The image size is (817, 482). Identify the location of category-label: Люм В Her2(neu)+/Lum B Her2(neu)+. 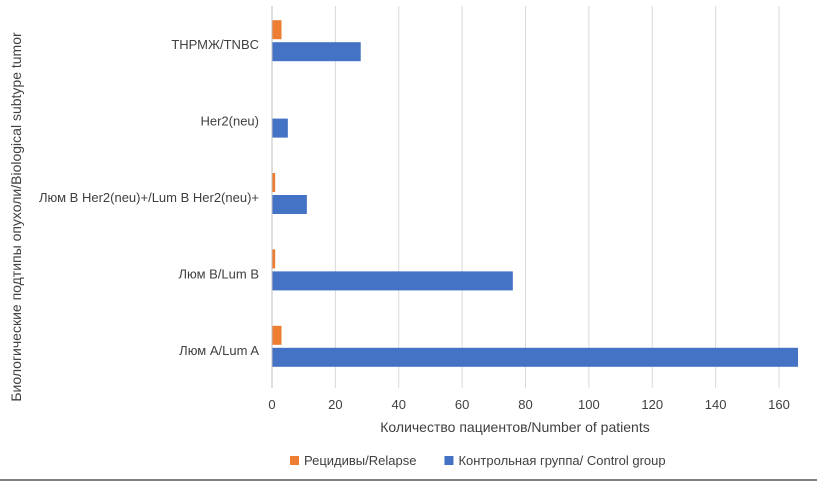
(149, 197).